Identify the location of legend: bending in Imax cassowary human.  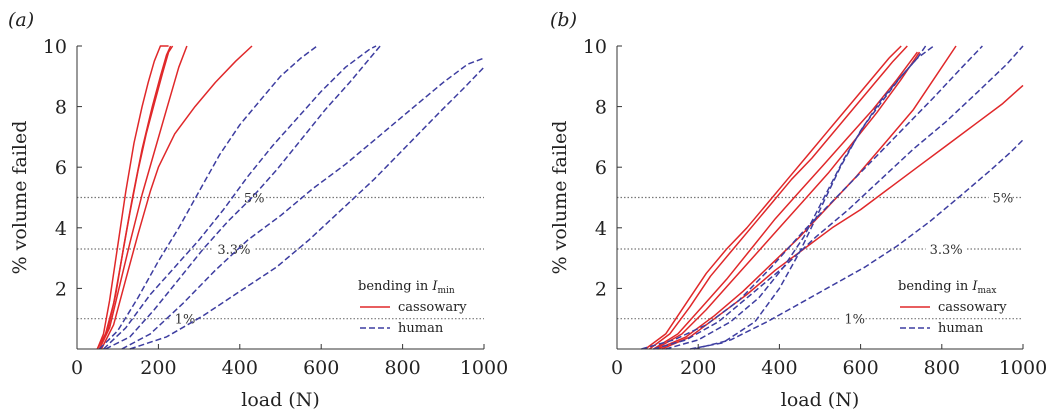
(952, 307).